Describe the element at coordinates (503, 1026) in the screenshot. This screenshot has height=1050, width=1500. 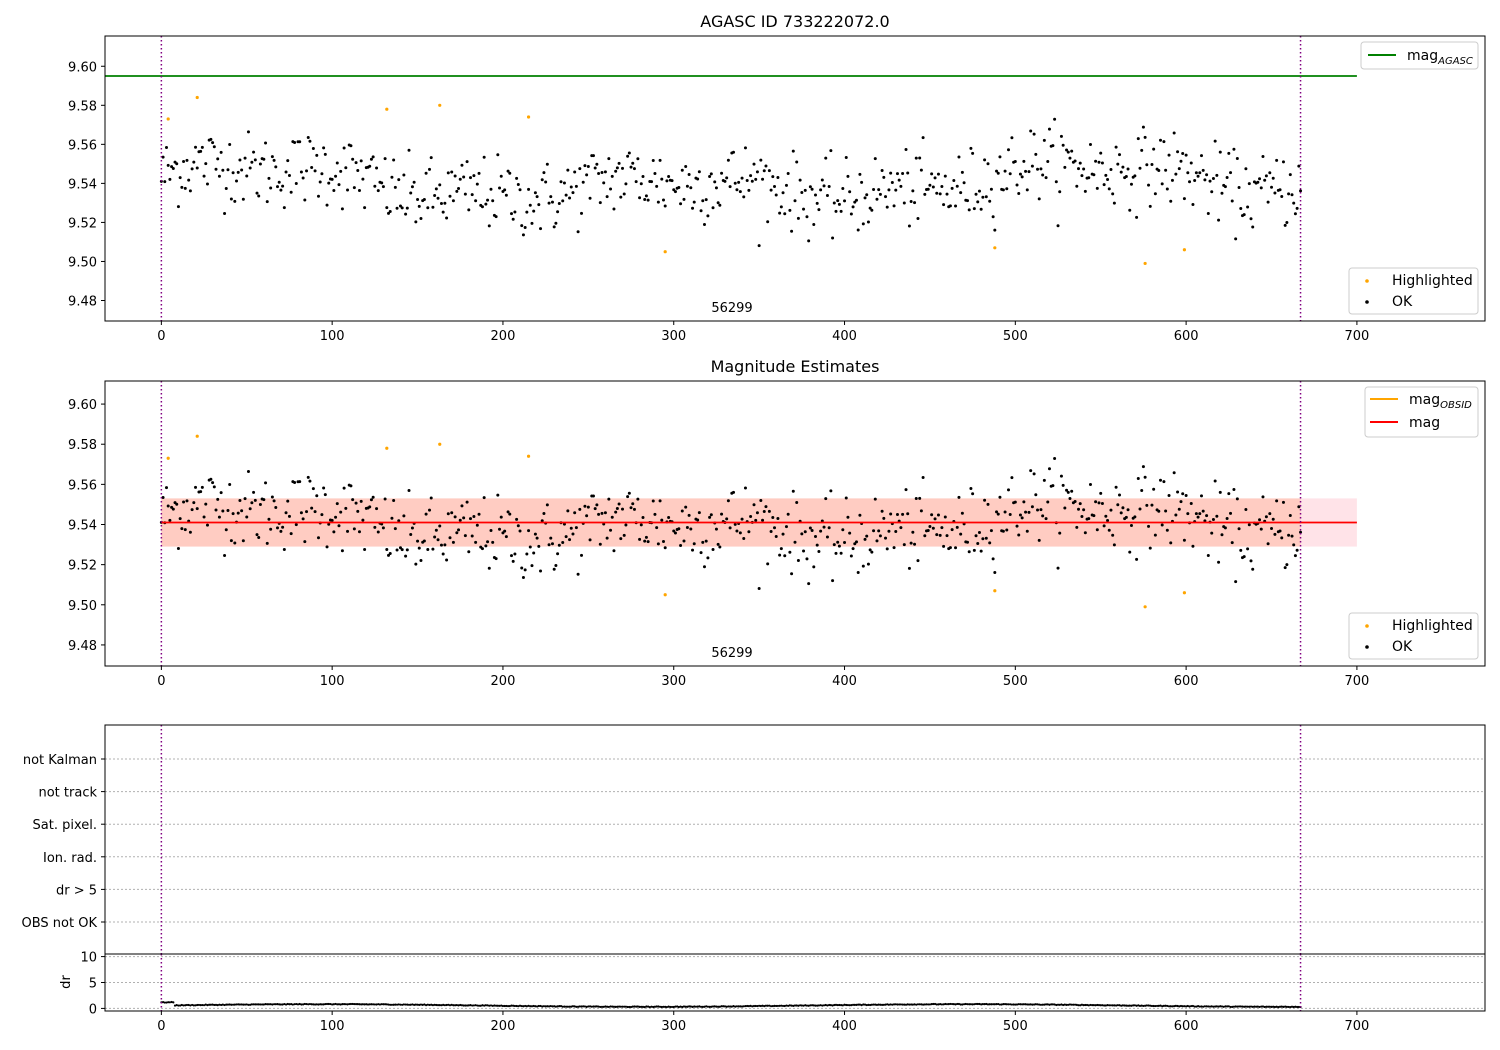
I see `x-tick-label: 200` at that location.